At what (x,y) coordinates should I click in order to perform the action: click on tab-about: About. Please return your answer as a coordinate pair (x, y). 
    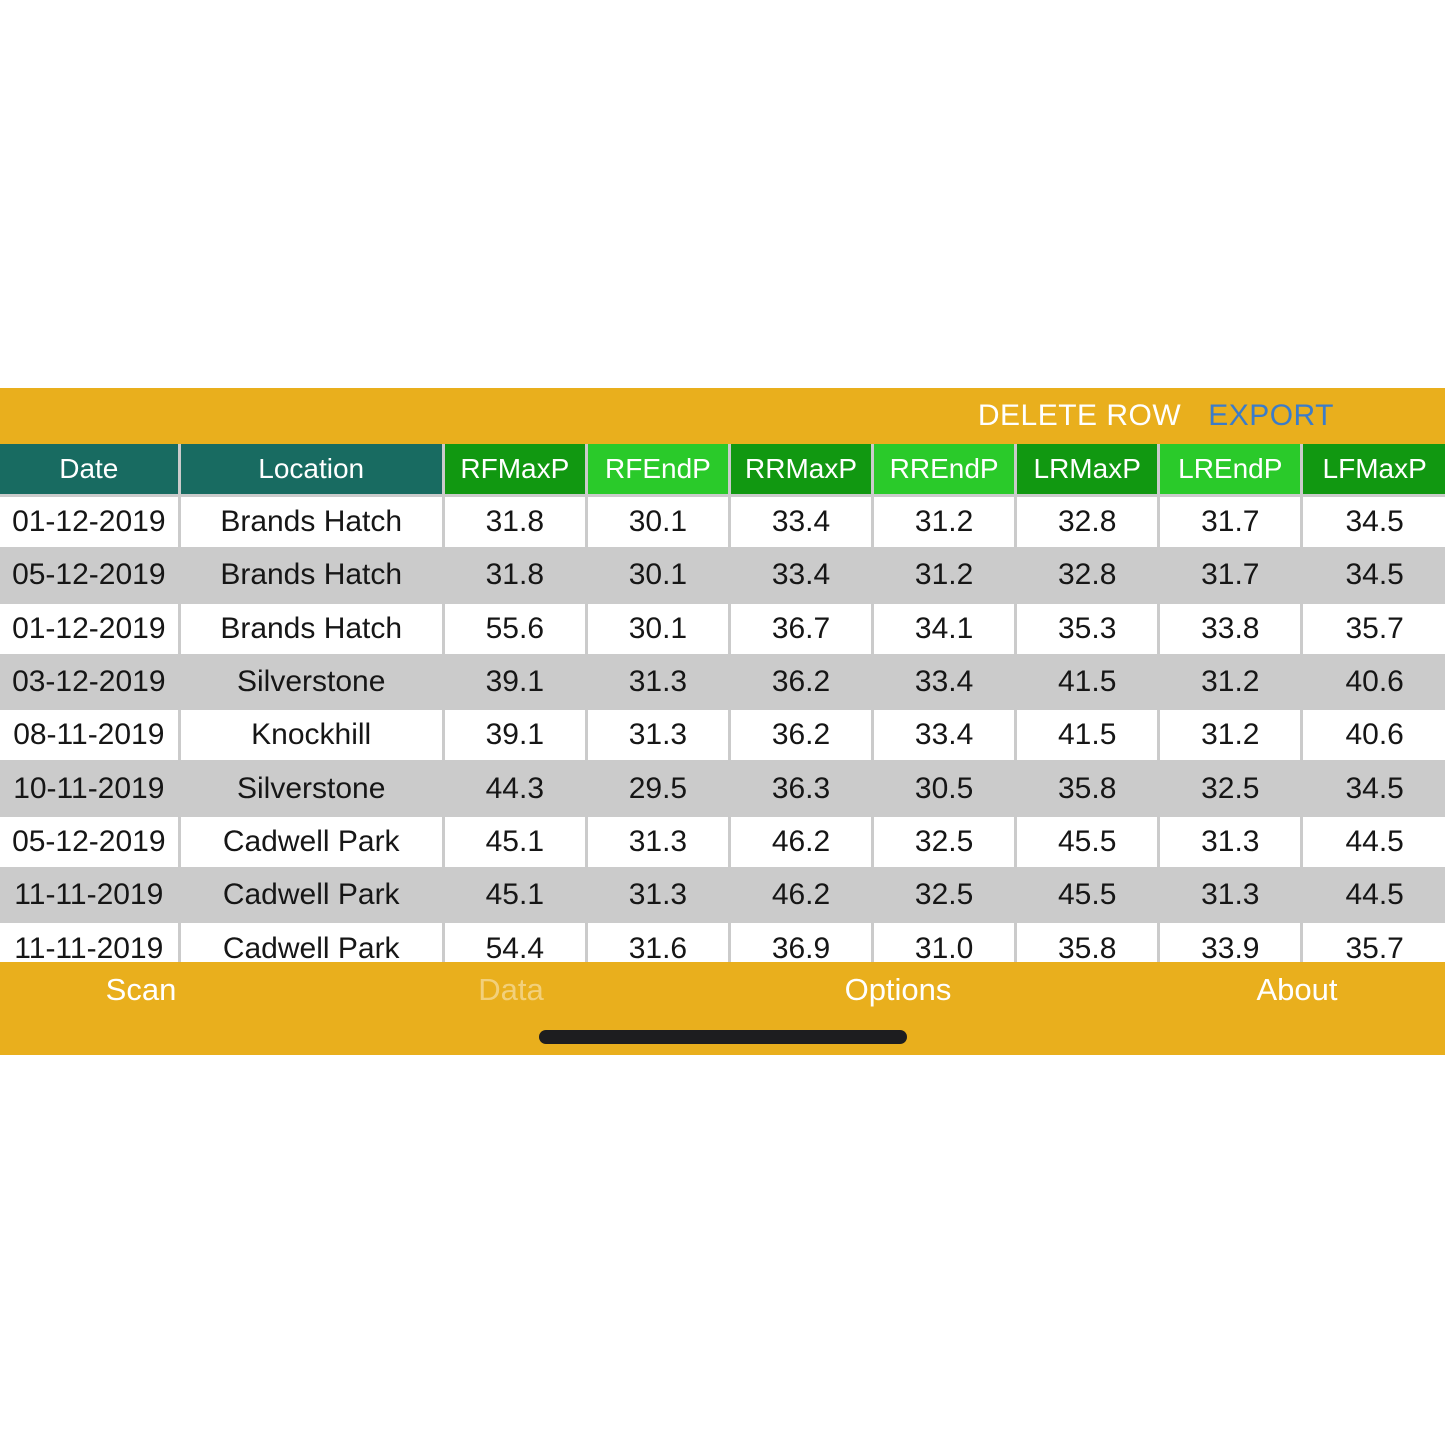
    Looking at the image, I should click on (1297, 989).